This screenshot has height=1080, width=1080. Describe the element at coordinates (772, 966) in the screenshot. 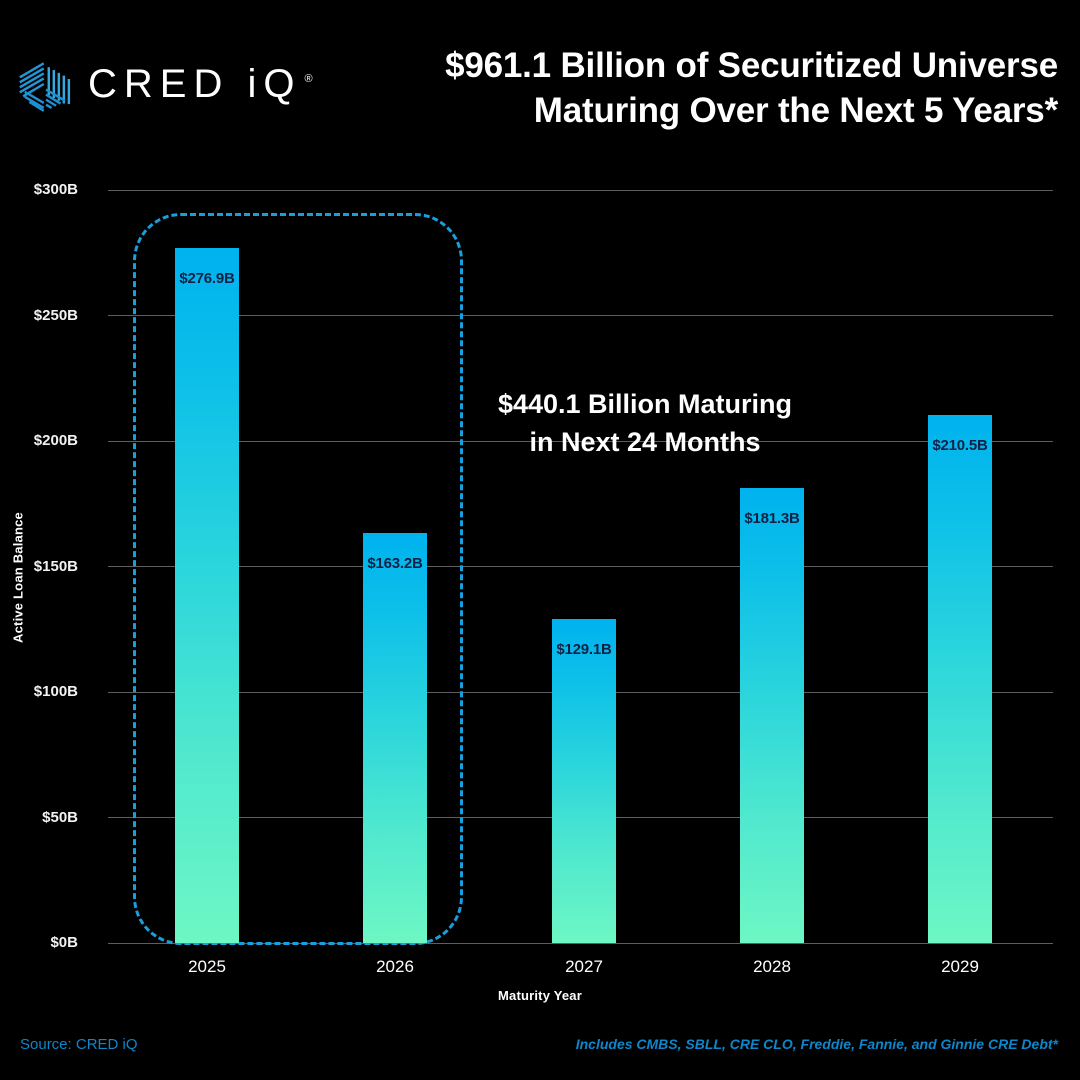

I see `x-tick-2028: 2028` at that location.